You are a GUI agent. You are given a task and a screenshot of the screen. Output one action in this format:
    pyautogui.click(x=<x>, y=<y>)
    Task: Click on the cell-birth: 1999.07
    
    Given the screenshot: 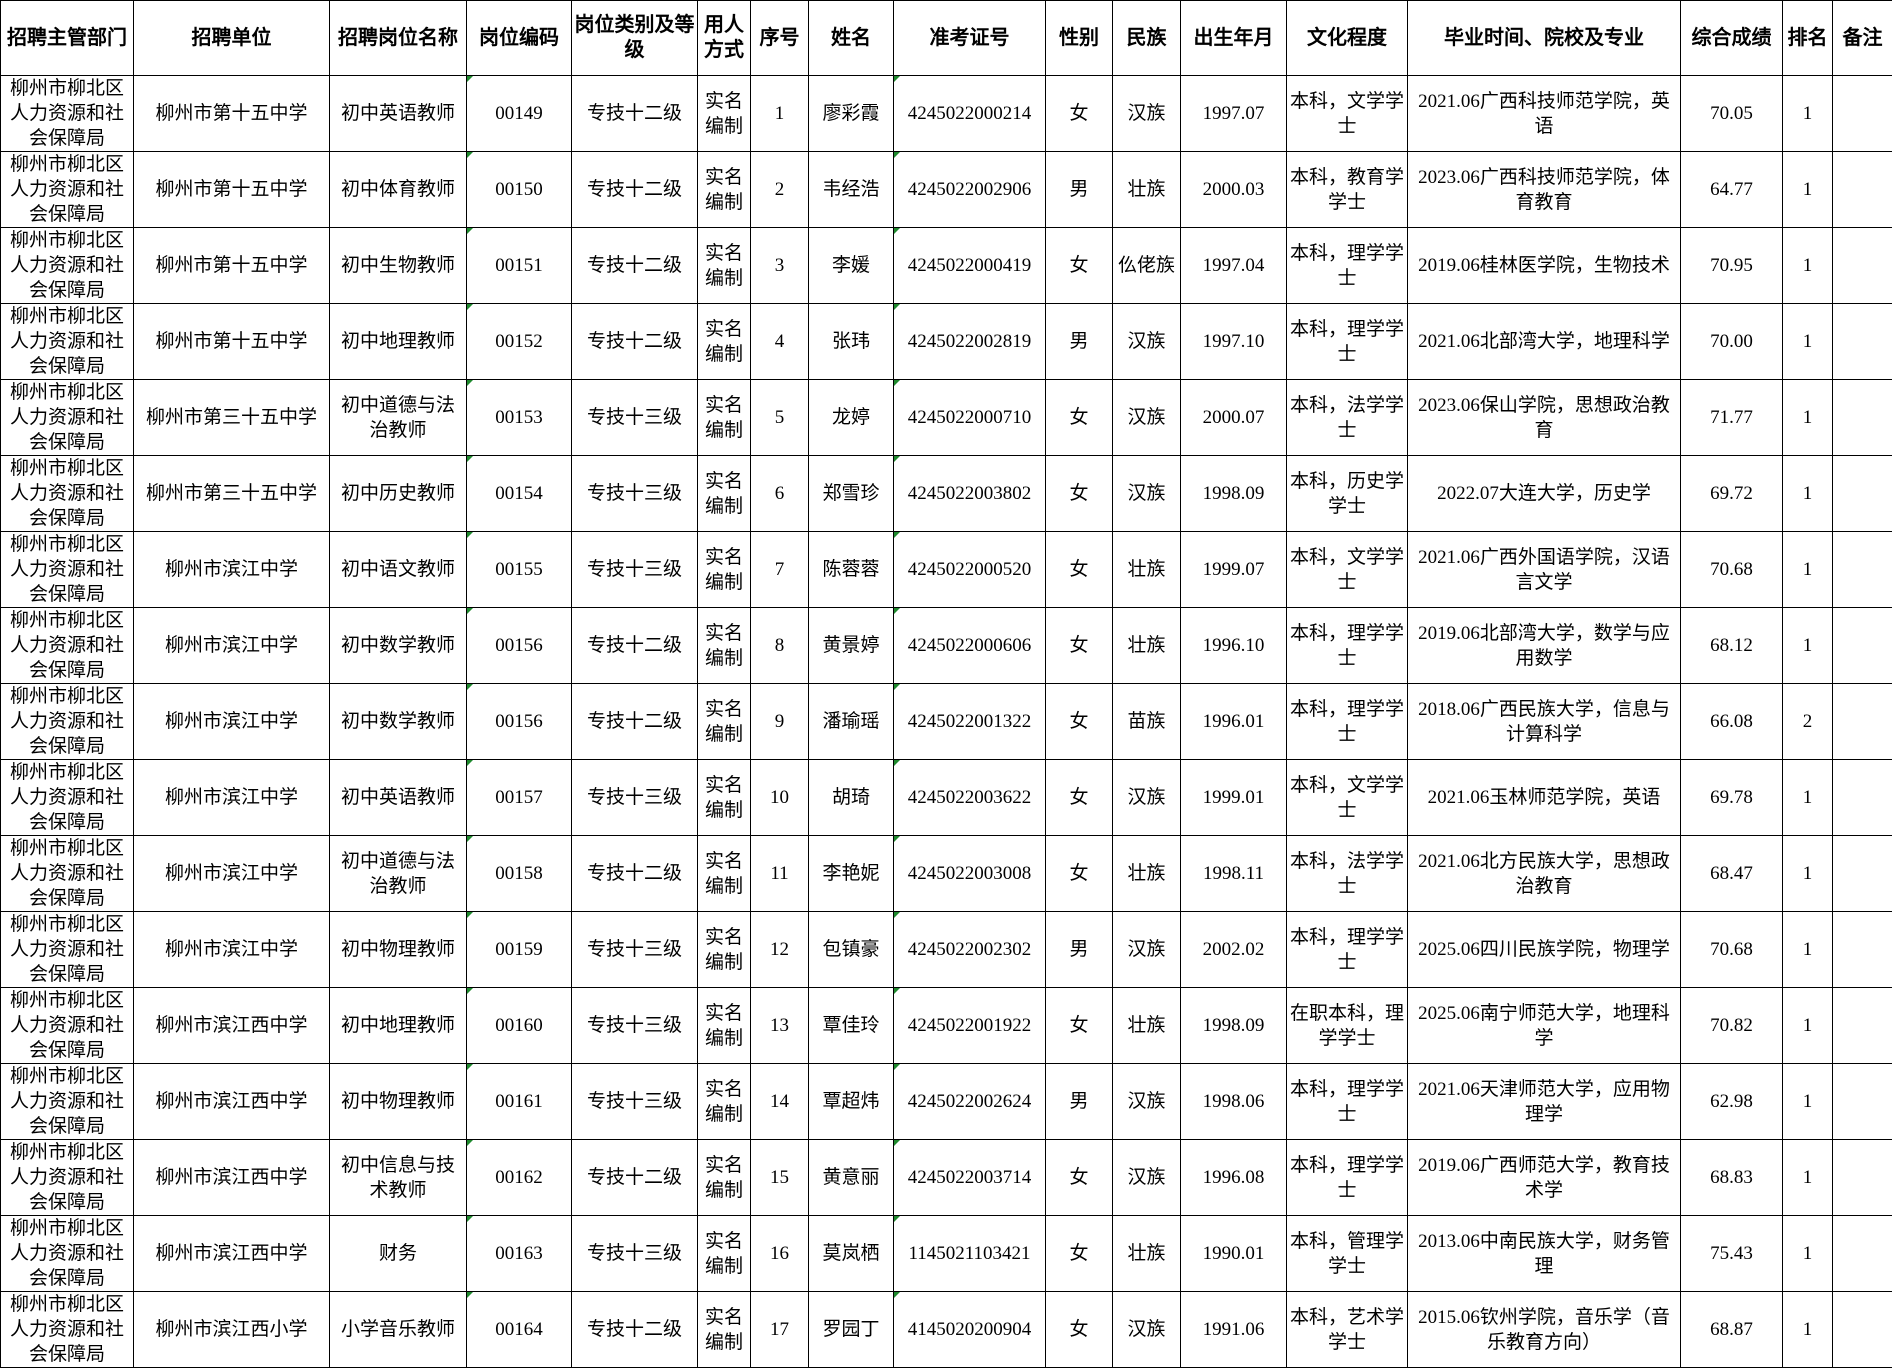 What is the action you would take?
    pyautogui.click(x=1234, y=570)
    